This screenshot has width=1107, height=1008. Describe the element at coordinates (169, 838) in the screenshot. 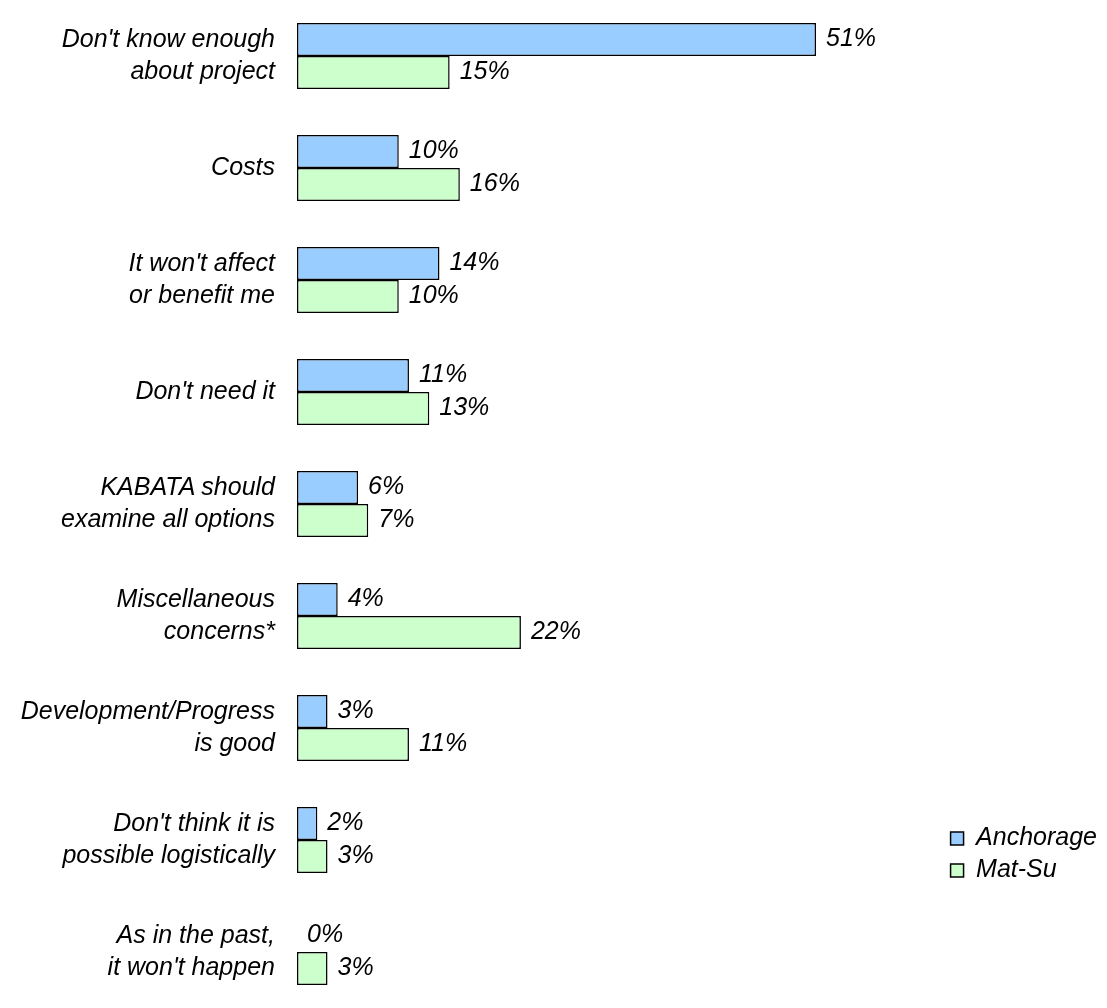

I see `y-tick-label: Don't think it is possible logistically` at that location.